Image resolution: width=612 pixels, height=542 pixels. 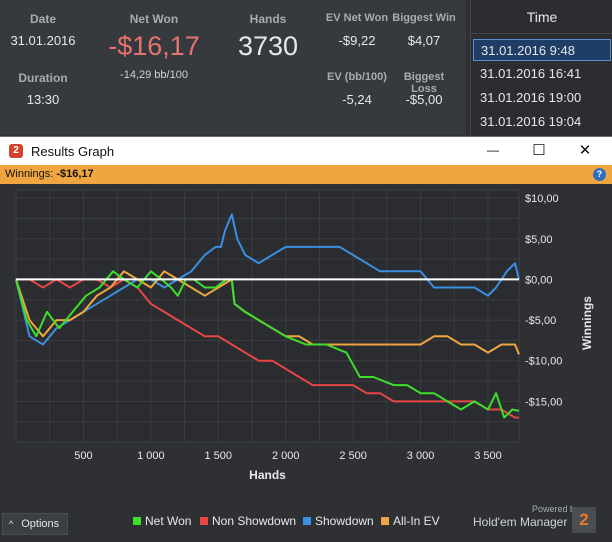 I want to click on help-icon: ?, so click(x=599, y=174).